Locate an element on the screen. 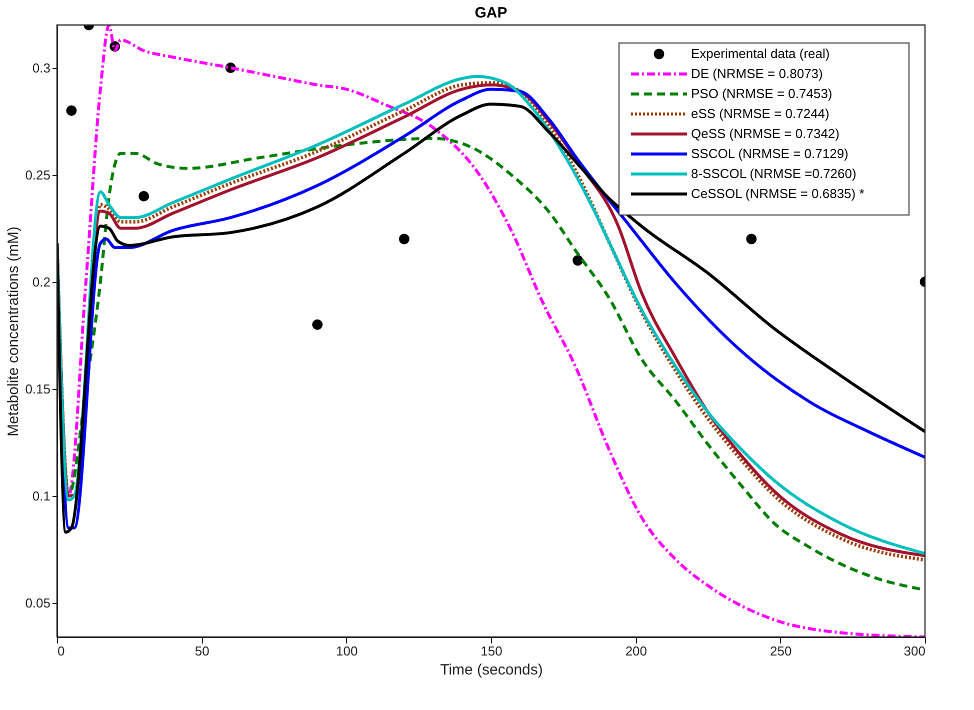  y-tick-label: 0.05 is located at coordinates (37, 602).